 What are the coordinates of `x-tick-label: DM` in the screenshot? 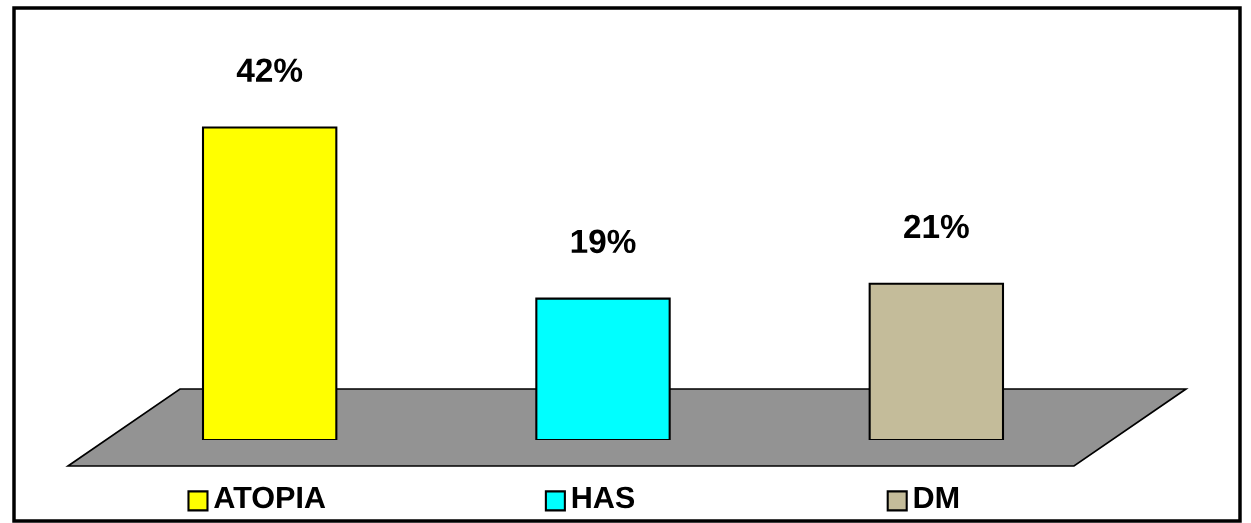 It's located at (936, 497).